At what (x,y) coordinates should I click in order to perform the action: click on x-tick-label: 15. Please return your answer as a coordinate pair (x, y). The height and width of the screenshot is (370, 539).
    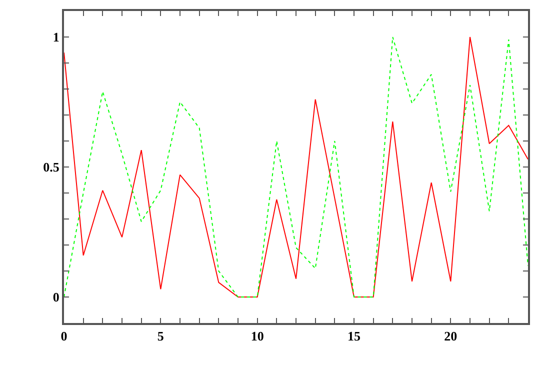
    Looking at the image, I should click on (354, 336).